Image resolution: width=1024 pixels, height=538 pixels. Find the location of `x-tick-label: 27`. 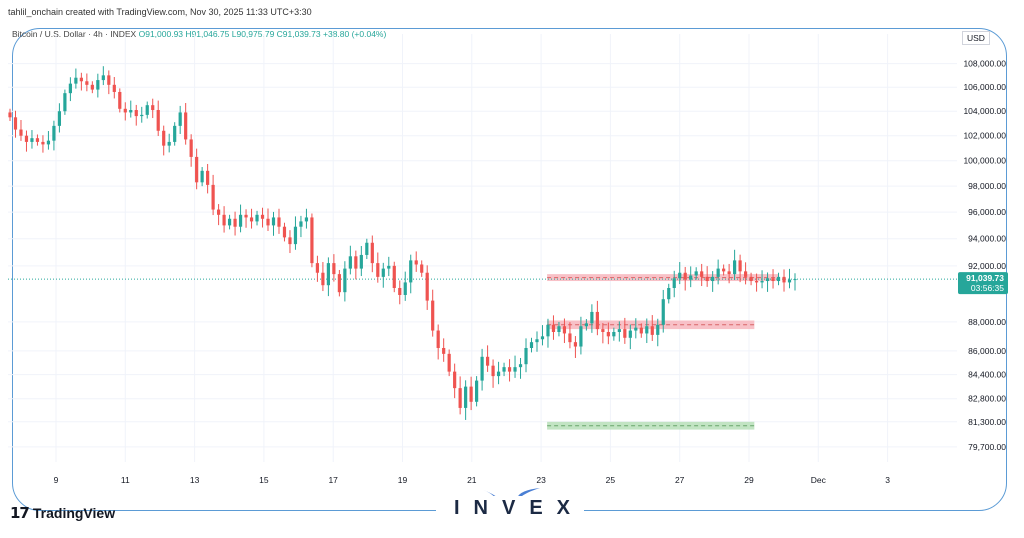

x-tick-label: 27 is located at coordinates (680, 480).